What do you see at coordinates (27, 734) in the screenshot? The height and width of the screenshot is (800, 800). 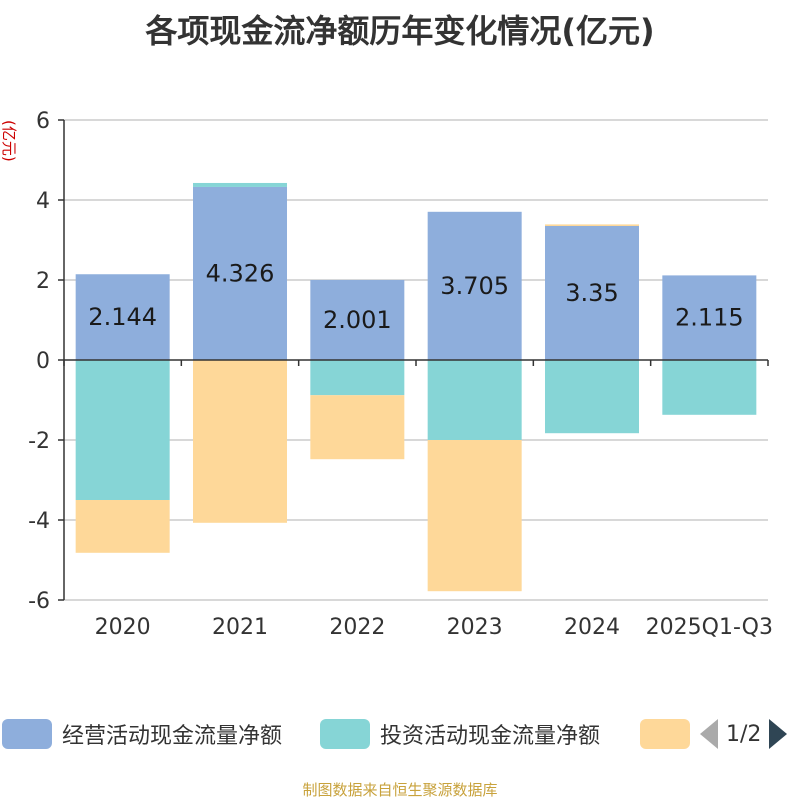 I see `legend-swatch-operating` at bounding box center [27, 734].